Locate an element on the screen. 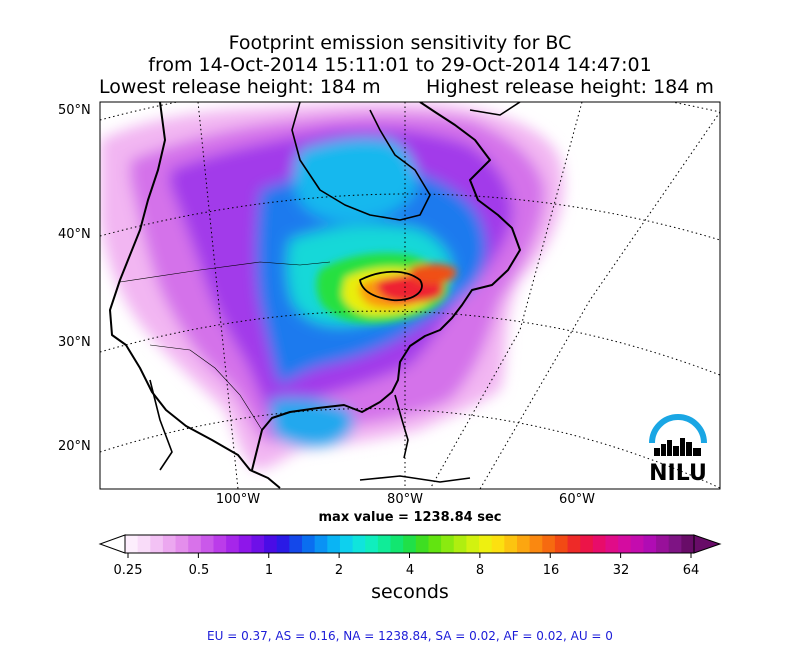  lat-label-50n: 50°N is located at coordinates (74, 110).